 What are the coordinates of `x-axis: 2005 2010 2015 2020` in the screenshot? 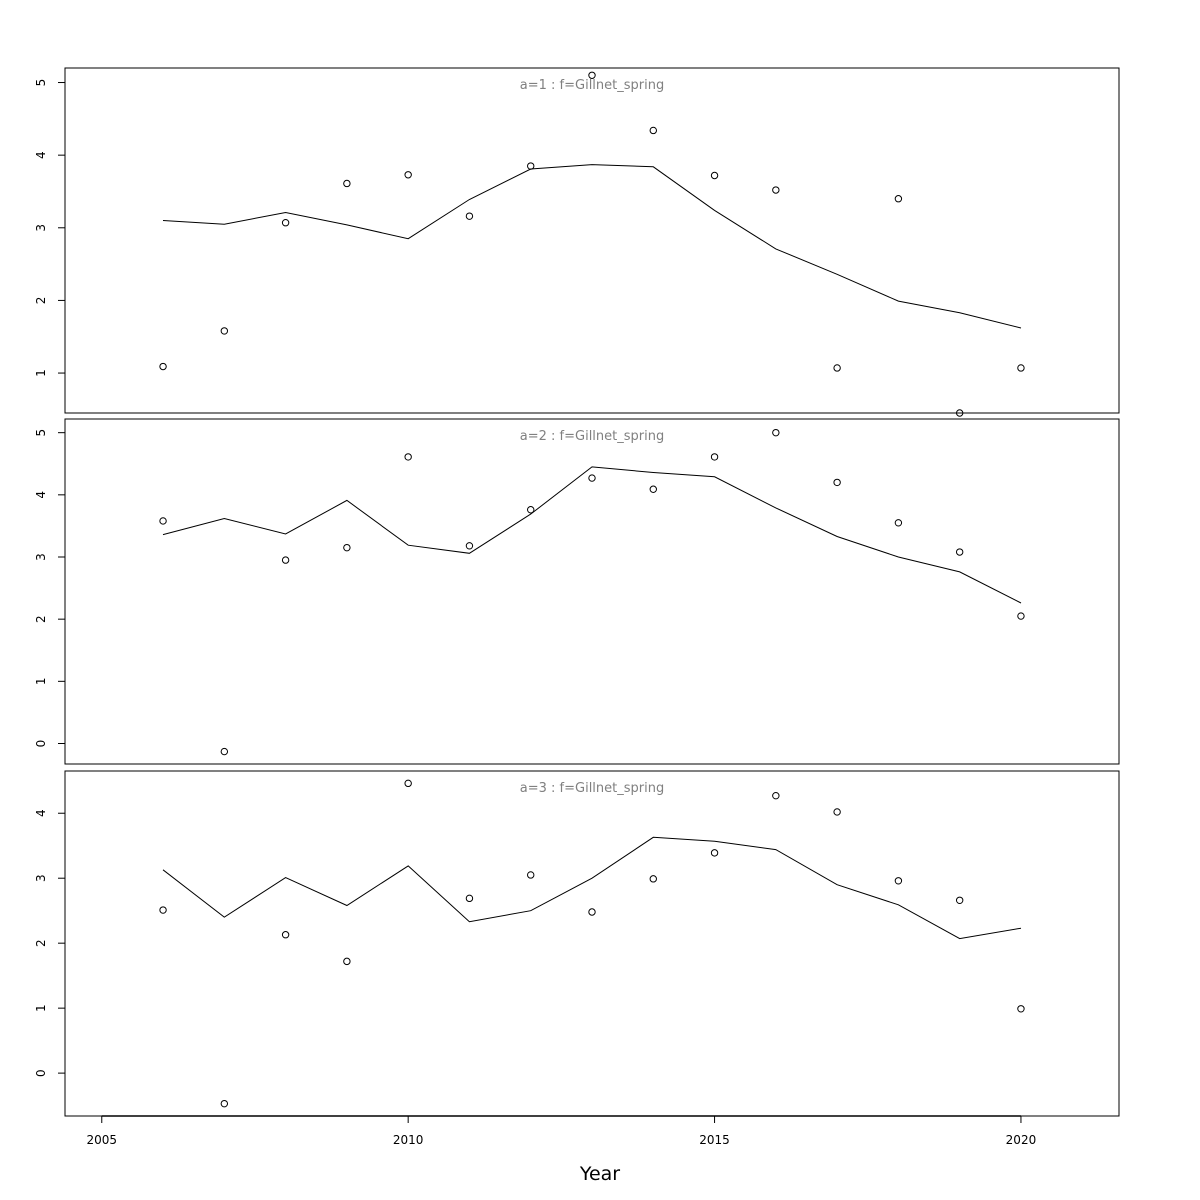 It's located at (561, 1131).